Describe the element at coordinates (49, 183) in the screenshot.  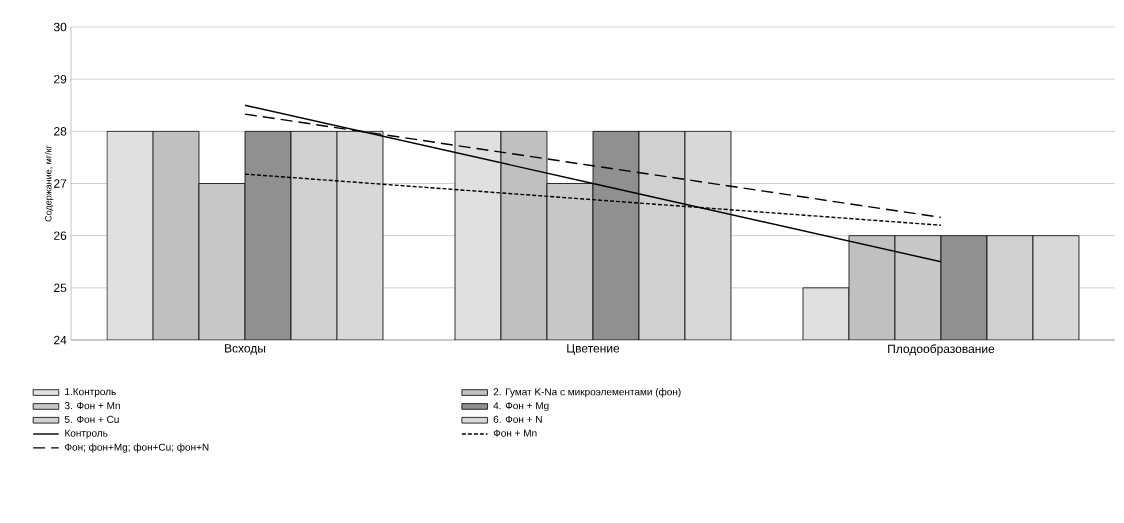
I see `y-axis-title: Содержание, мг/кг` at that location.